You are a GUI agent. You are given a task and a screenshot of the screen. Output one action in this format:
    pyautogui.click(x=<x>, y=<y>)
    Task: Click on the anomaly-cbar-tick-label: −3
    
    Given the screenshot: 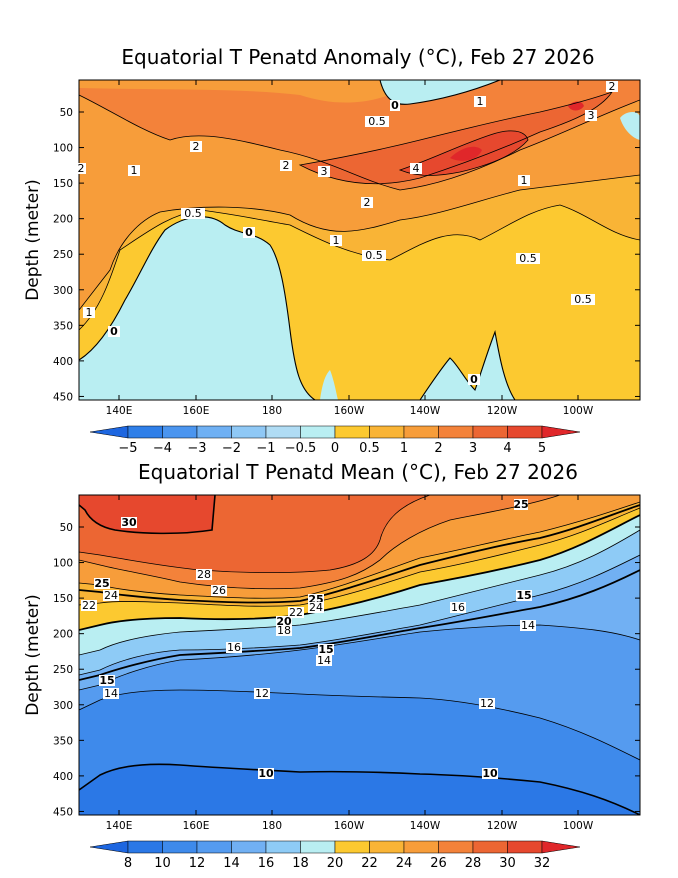 What is the action you would take?
    pyautogui.click(x=196, y=448)
    